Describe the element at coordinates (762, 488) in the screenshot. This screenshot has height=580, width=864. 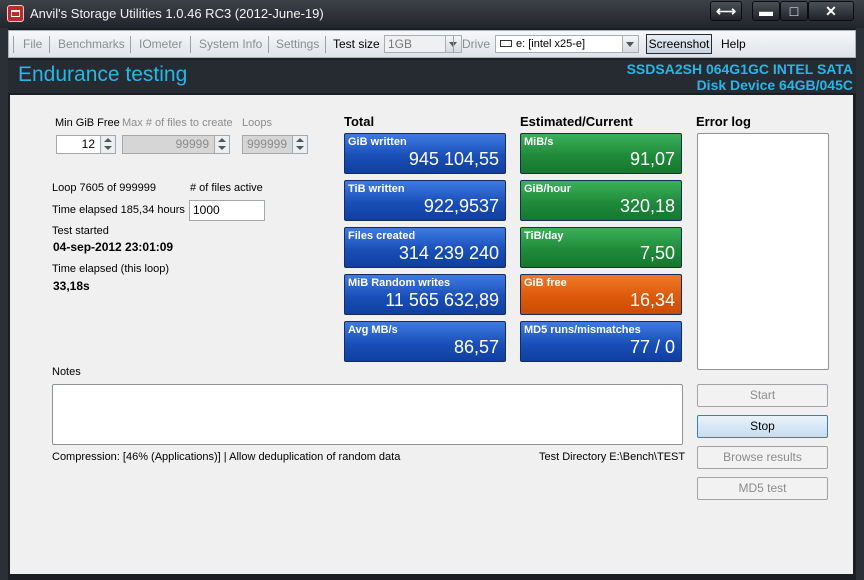
I see `md5-test-button: MD5 test` at that location.